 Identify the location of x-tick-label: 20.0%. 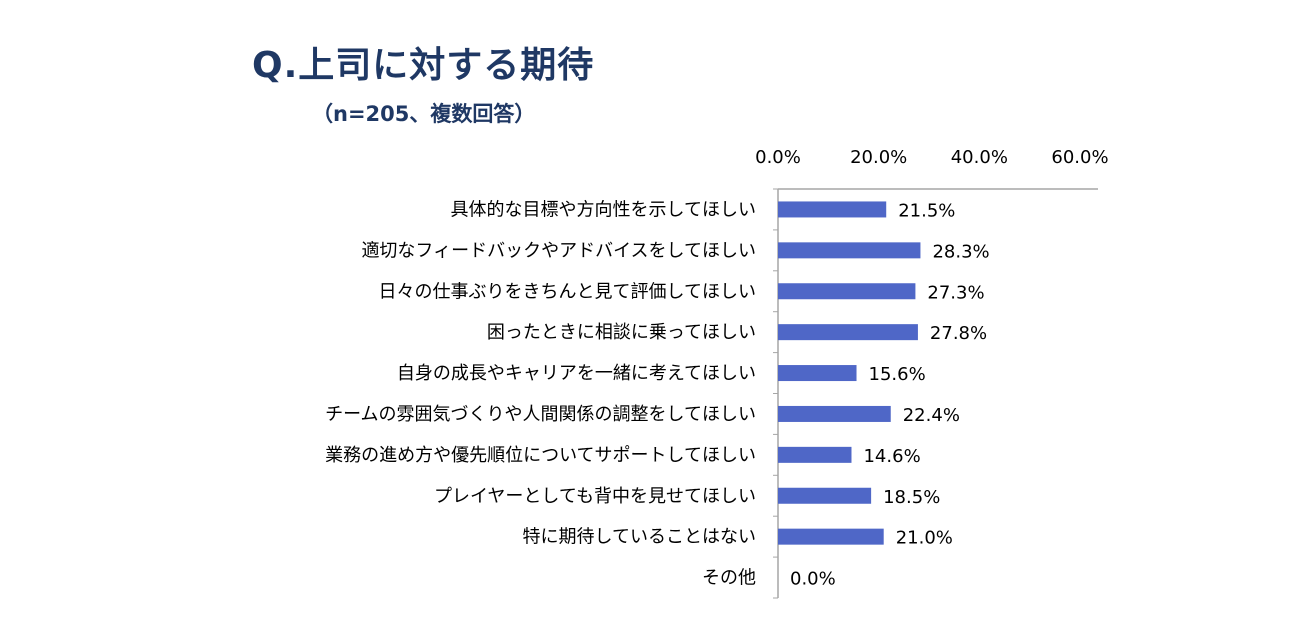
(878, 157).